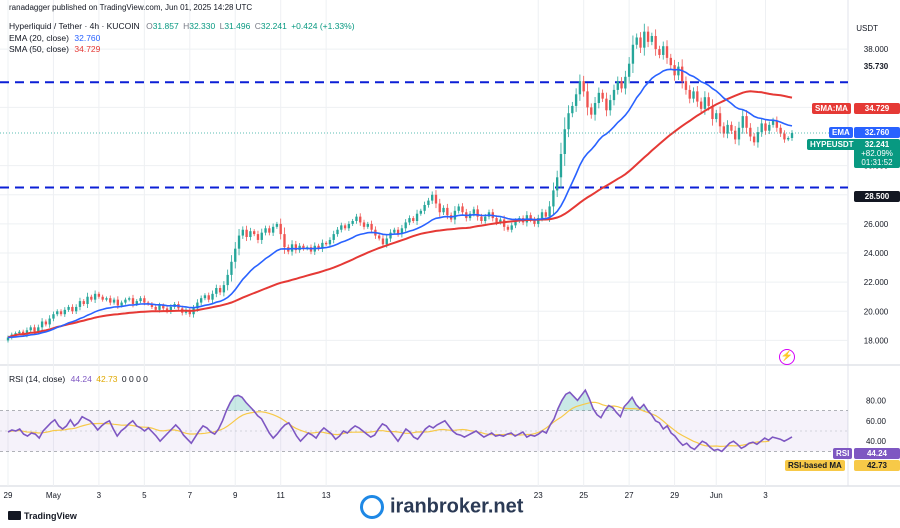 This screenshot has width=900, height=528. Describe the element at coordinates (843, 453) in the screenshot. I see `rsi-tag: RSI` at that location.